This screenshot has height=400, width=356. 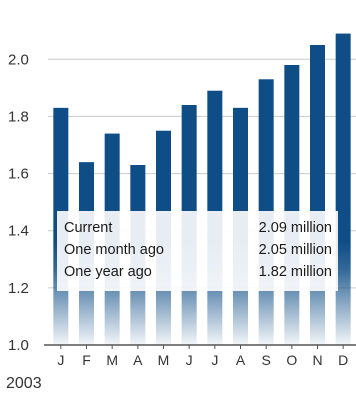 What do you see at coordinates (18, 174) in the screenshot?
I see `y-tick-label: 1.6` at bounding box center [18, 174].